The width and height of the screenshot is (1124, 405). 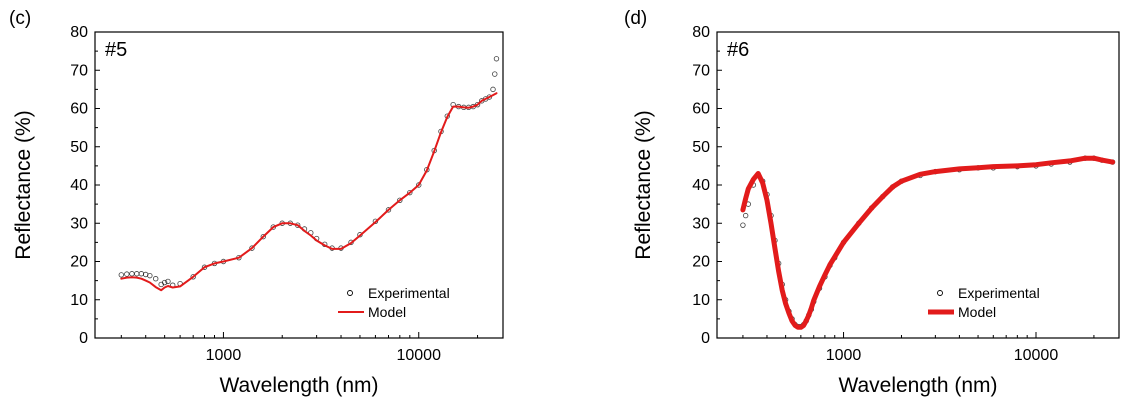 What do you see at coordinates (20, 18) in the screenshot?
I see `panel-letter: (c)` at bounding box center [20, 18].